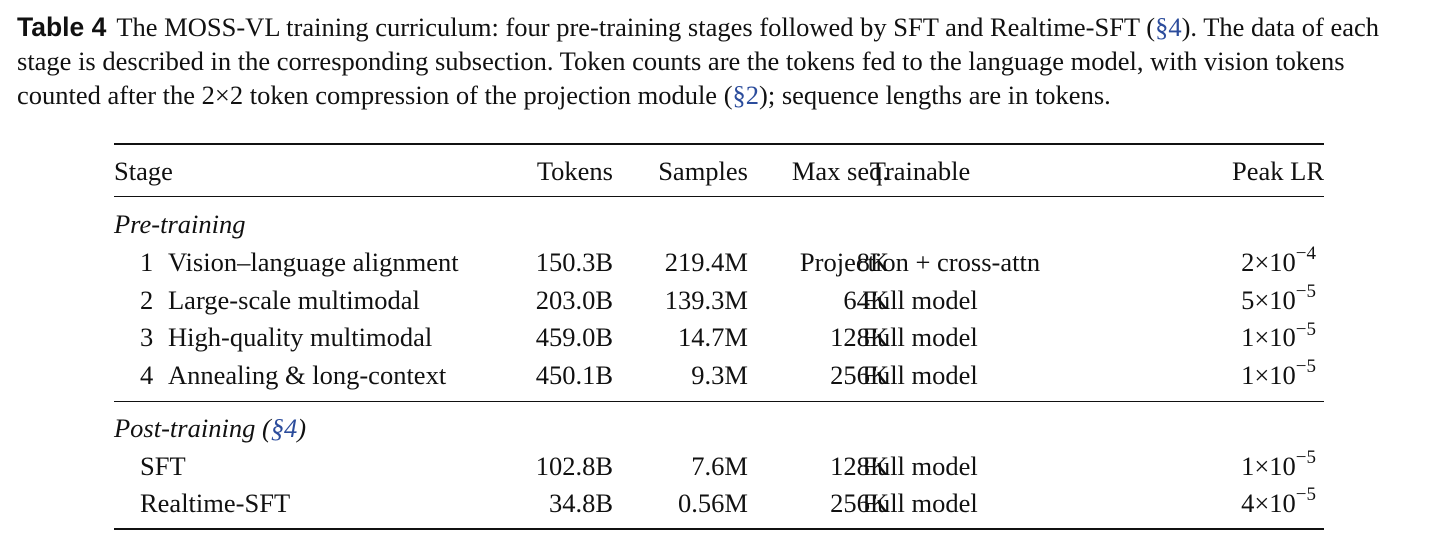  I want to click on stage-cell: 3 High-quality multimodal, so click(273, 337).